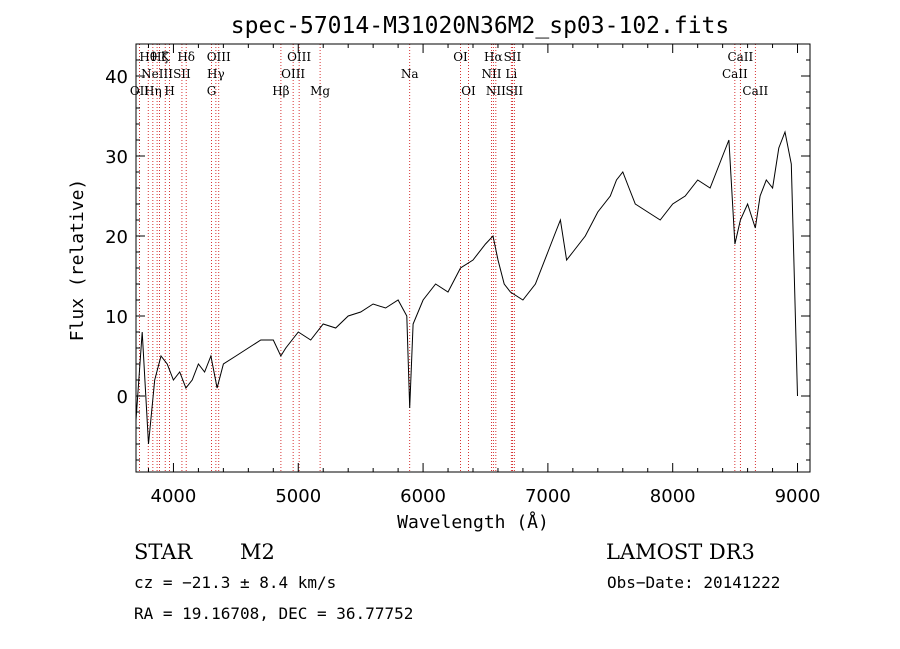 Image resolution: width=900 pixels, height=649 pixels. What do you see at coordinates (298, 496) in the screenshot?
I see `x-tick-label: 5000` at bounding box center [298, 496].